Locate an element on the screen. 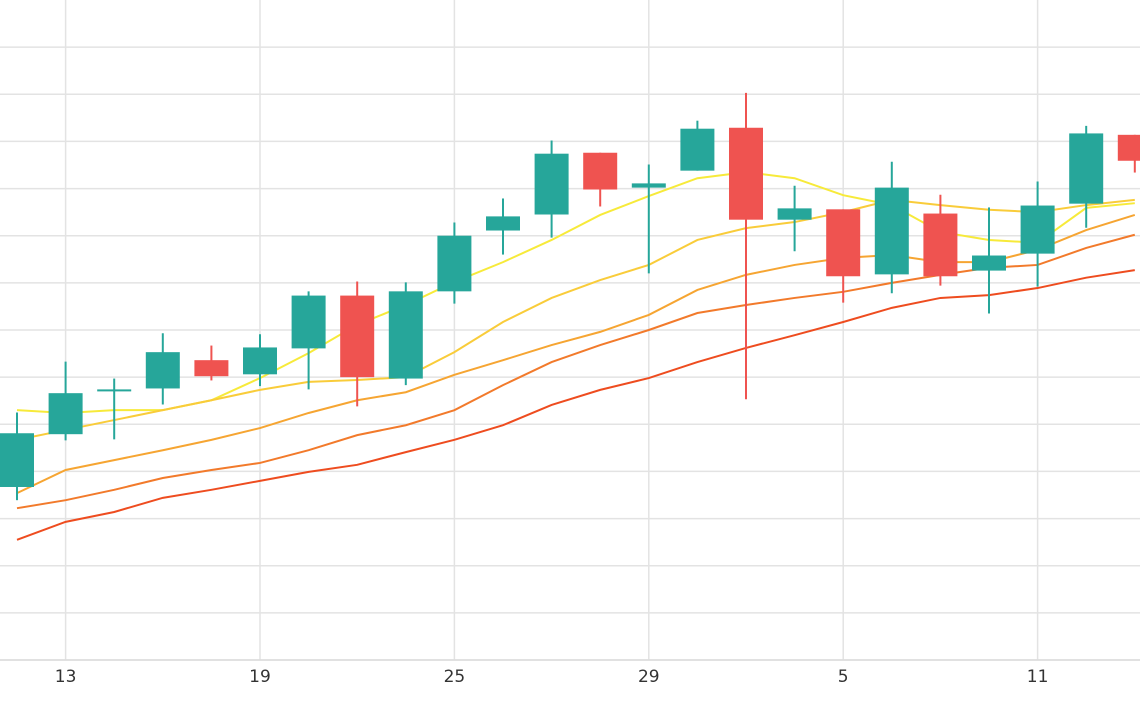 The height and width of the screenshot is (710, 1140). x-tick-label: 29 is located at coordinates (649, 677).